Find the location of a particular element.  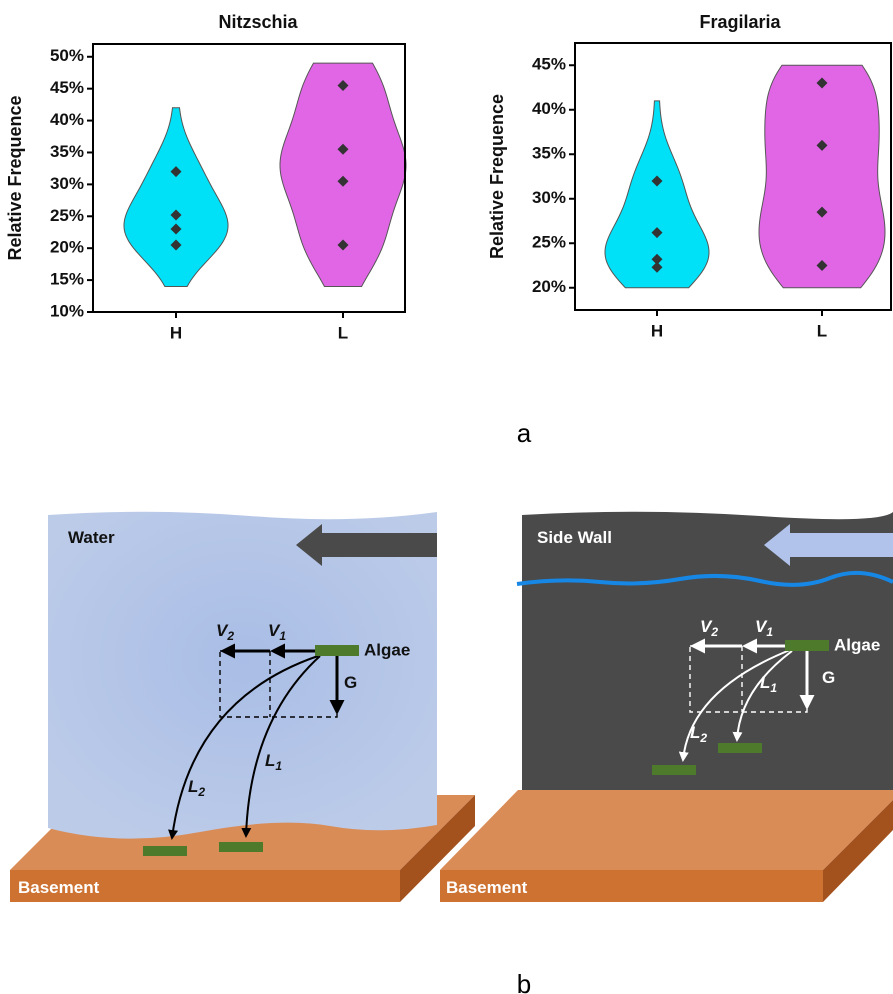

y-tick-label: 20% is located at coordinates (549, 286).